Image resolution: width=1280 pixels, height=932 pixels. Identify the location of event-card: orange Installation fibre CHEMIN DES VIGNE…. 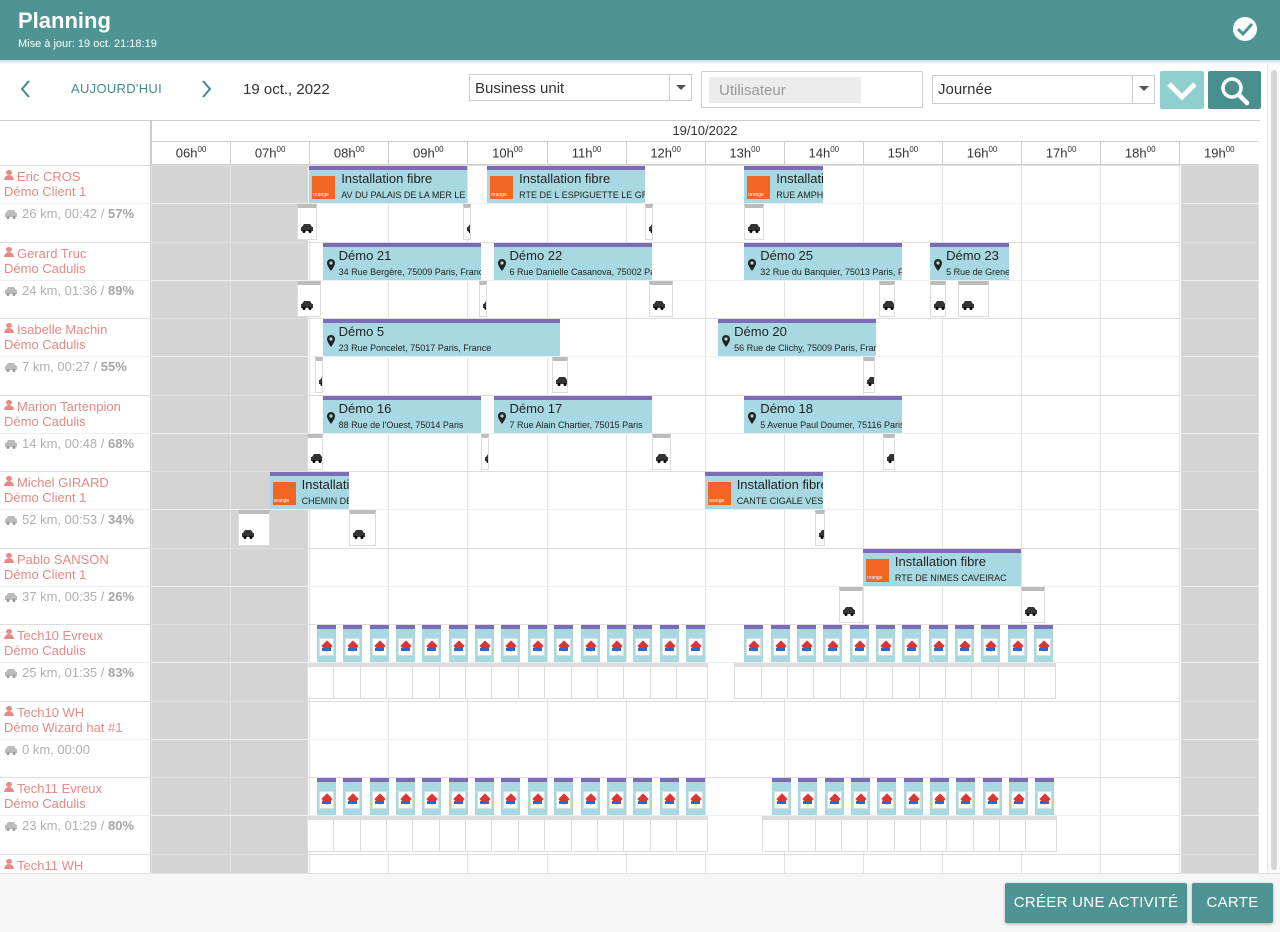
(309, 490).